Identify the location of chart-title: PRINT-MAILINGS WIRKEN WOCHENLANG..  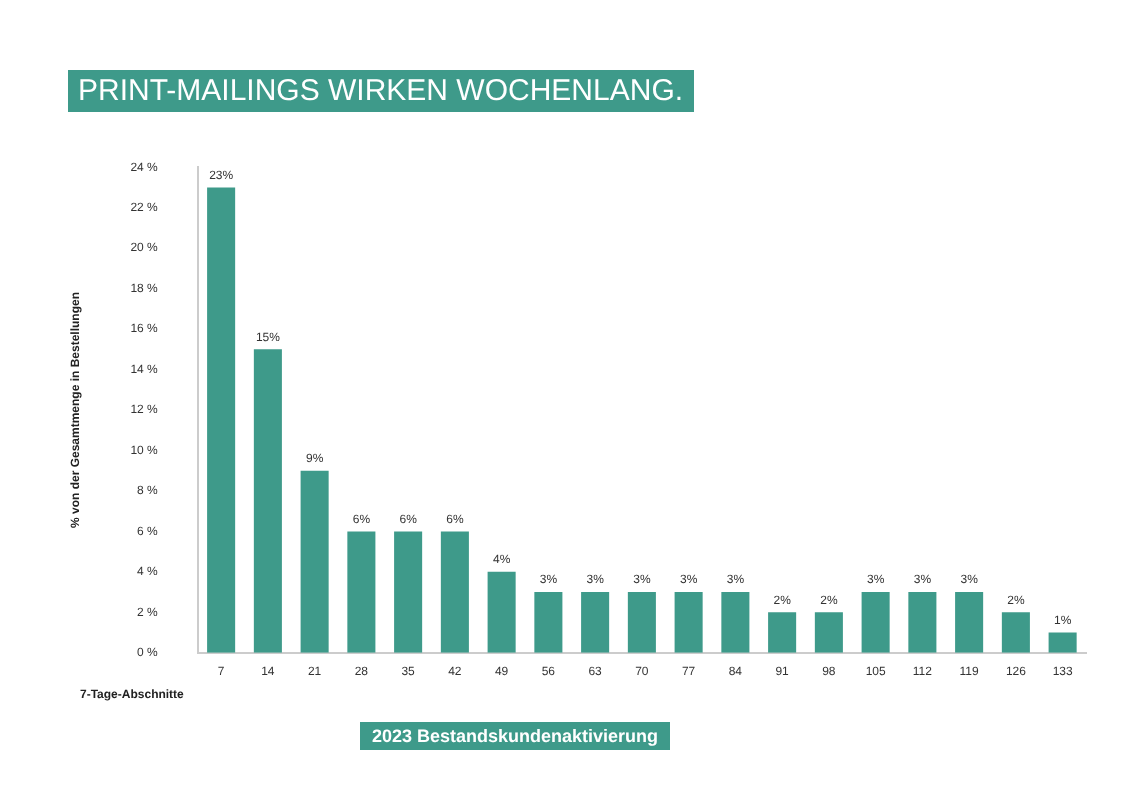
(381, 91).